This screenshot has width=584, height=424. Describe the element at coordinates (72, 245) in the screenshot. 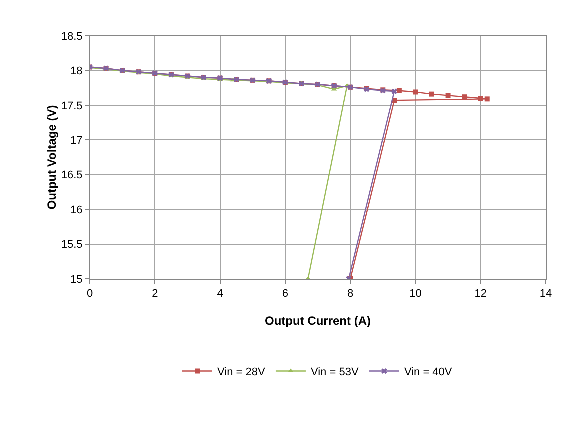

I see `y-tick-label: 15.5` at that location.